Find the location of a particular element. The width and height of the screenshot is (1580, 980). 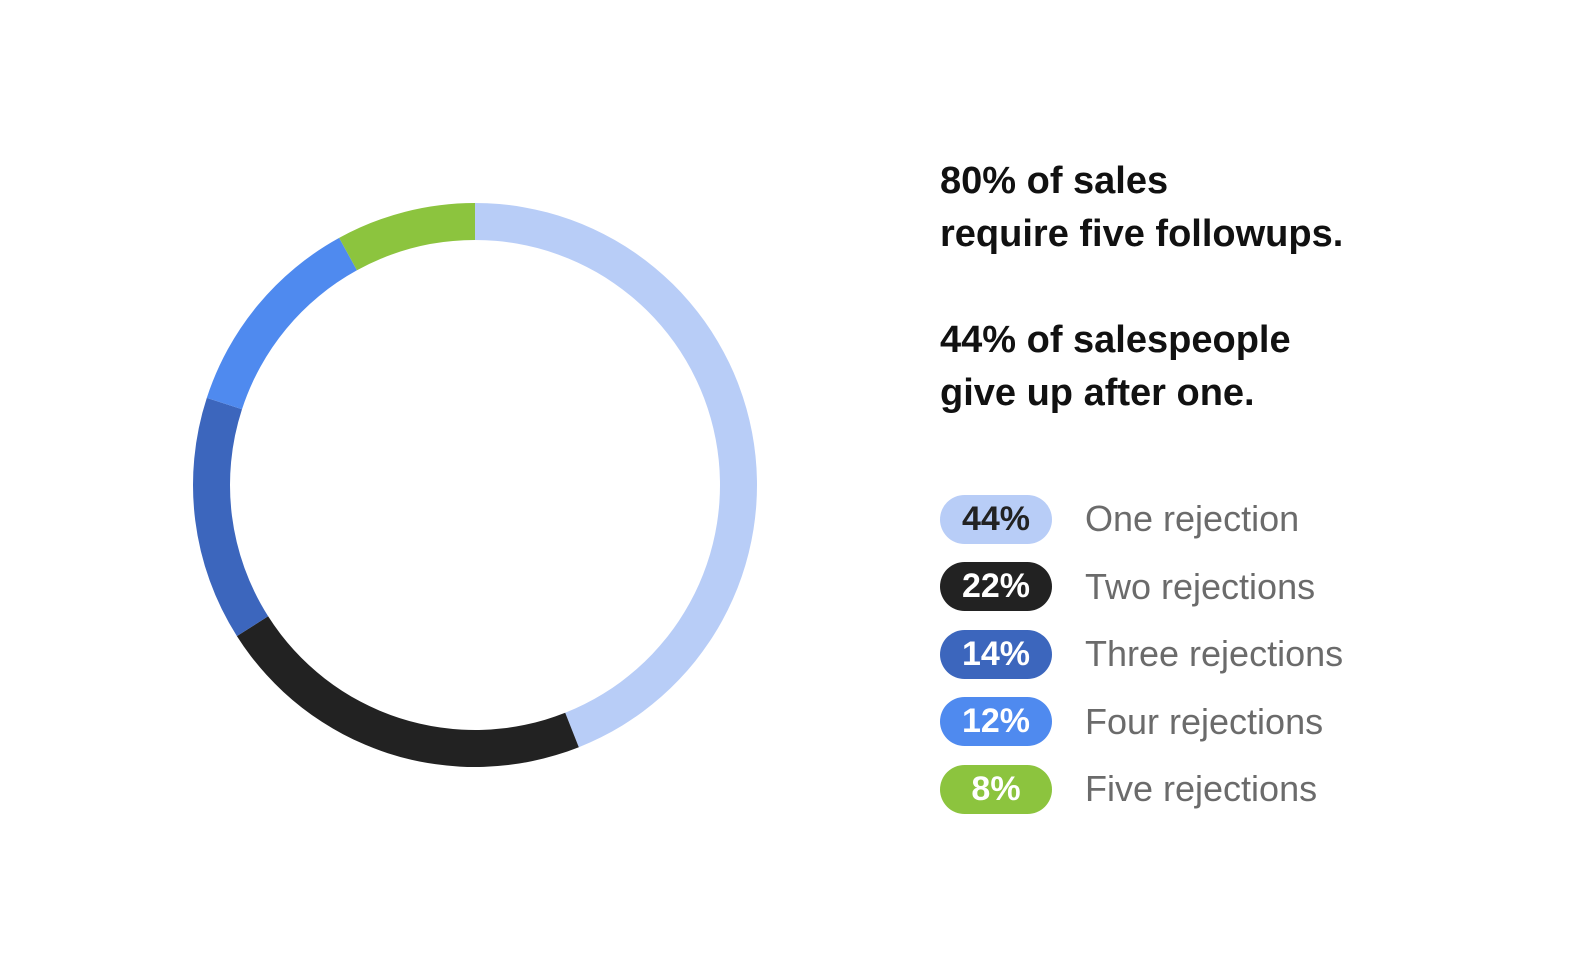

donut-slice-five-rejections is located at coordinates (407, 237).